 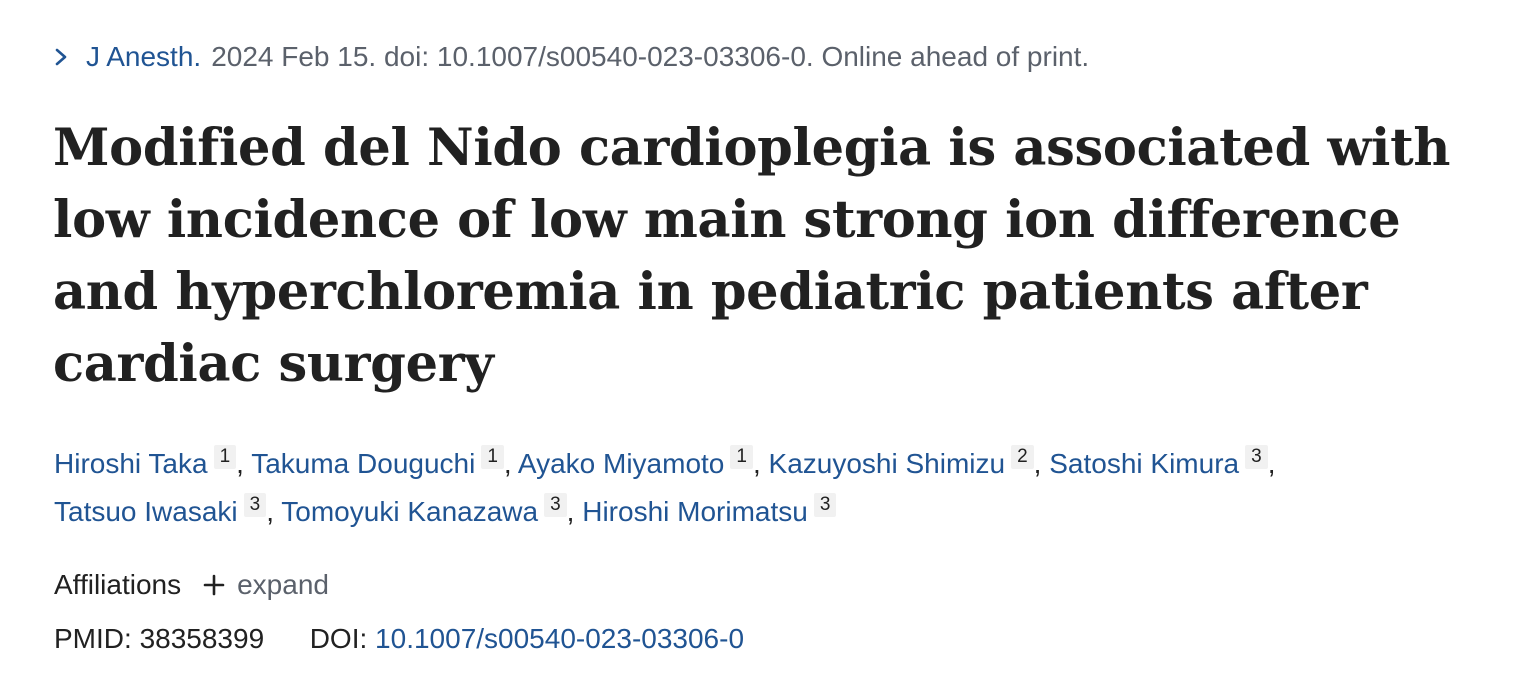 What do you see at coordinates (283, 584) in the screenshot?
I see `expand-label: expand` at bounding box center [283, 584].